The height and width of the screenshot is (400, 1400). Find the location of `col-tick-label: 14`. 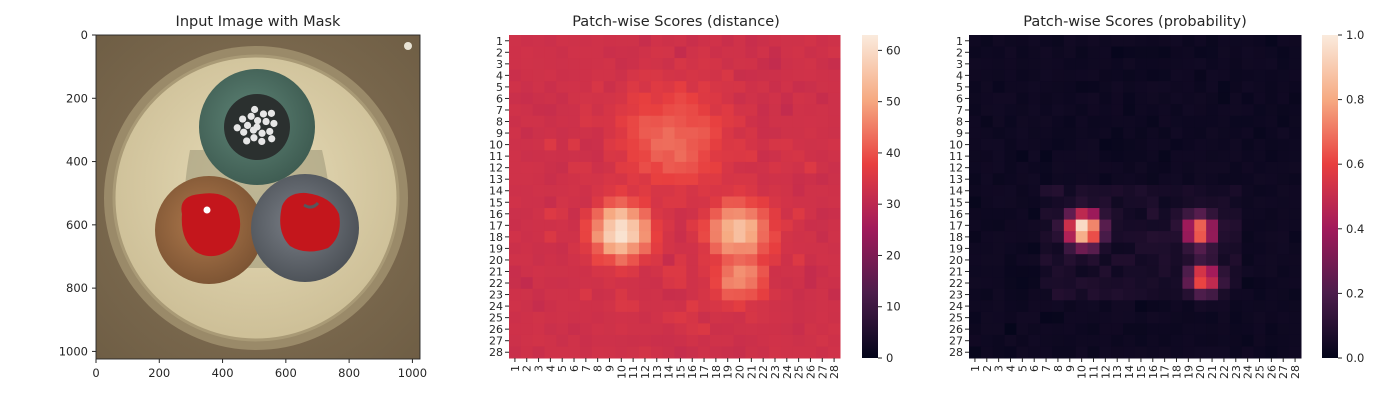

col-tick-label: 14 is located at coordinates (1129, 372).